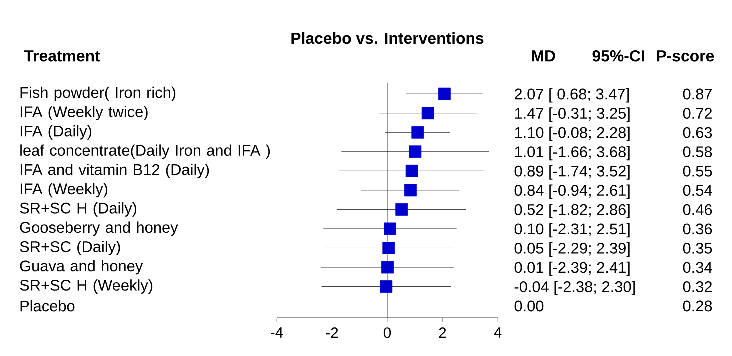 This screenshot has height=356, width=732. Describe the element at coordinates (86, 287) in the screenshot. I see `y-tick-label: SR+SC H (Weekly)` at that location.